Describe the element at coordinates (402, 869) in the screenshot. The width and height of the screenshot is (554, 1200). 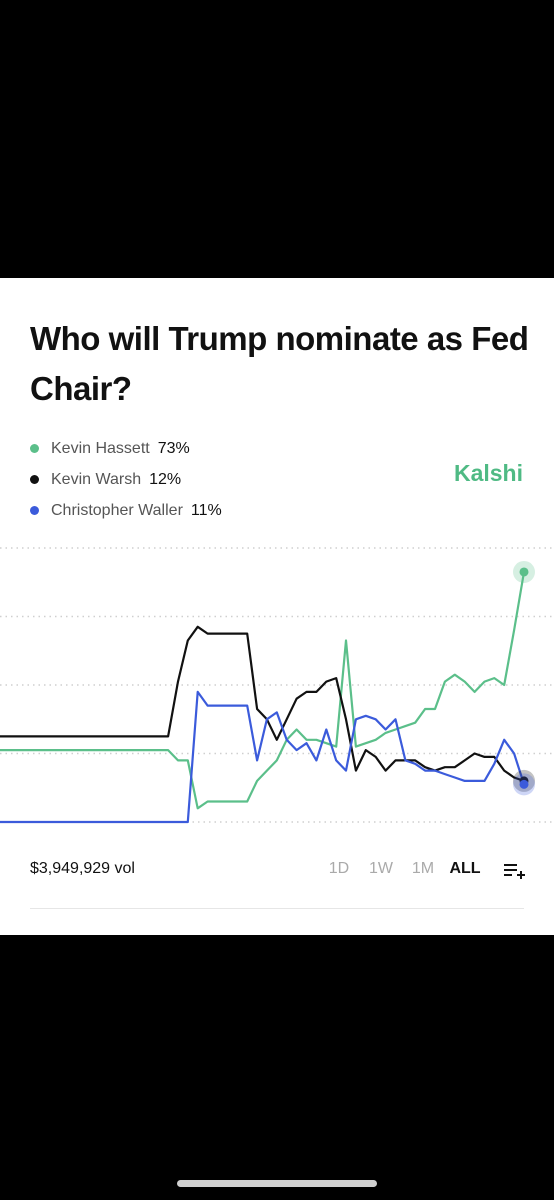
I see `range-selector: 1D 1W 1M ALL` at that location.